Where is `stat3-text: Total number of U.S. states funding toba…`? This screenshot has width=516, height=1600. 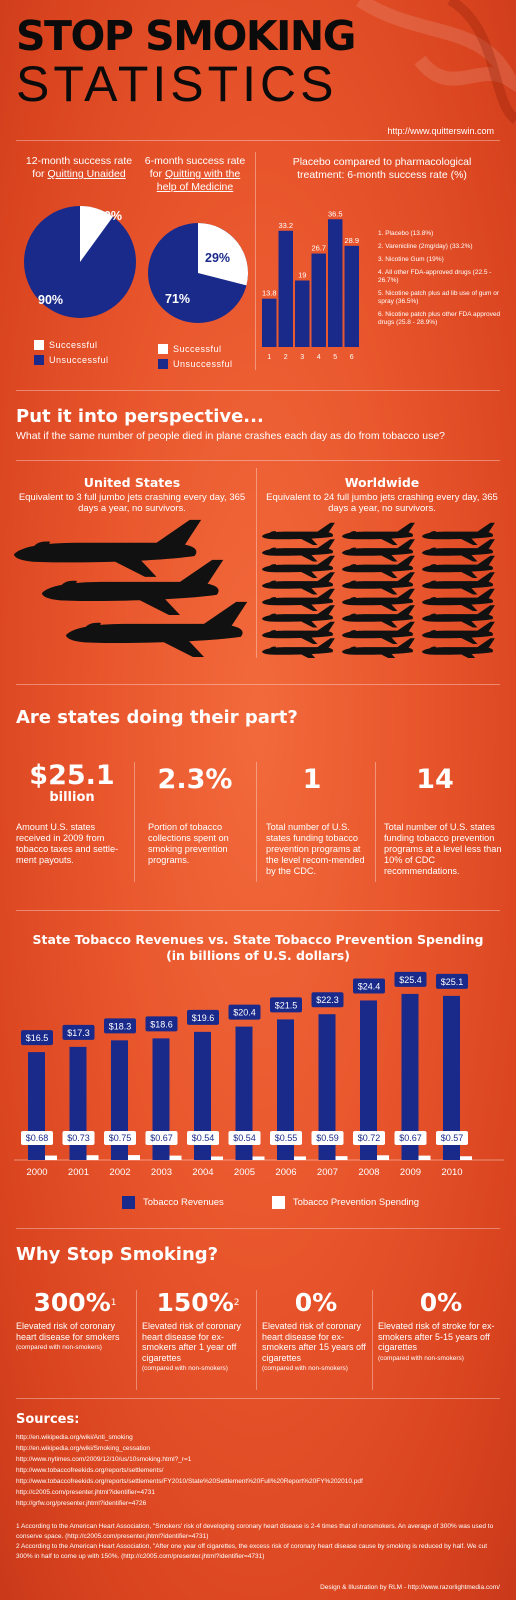 stat3-text: Total number of U.S. states funding toba… is located at coordinates (315, 849).